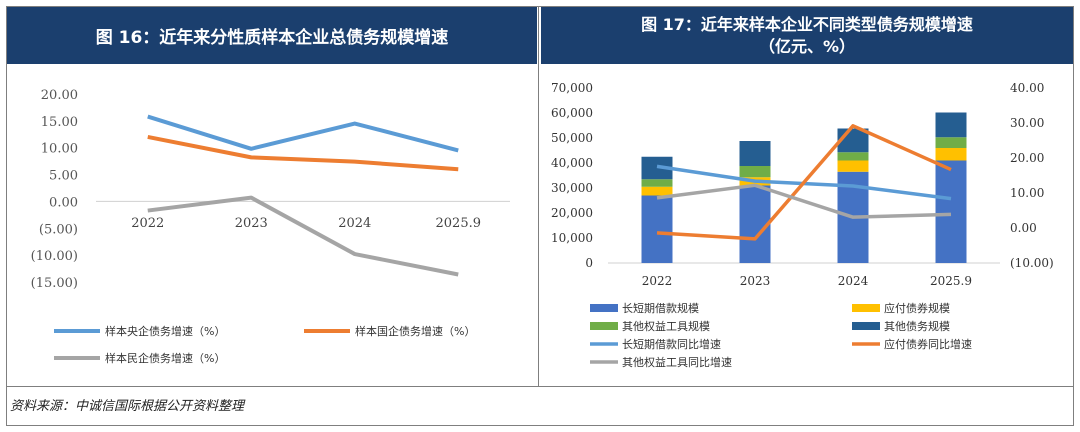 The width and height of the screenshot is (1080, 432). What do you see at coordinates (54, 283) in the screenshot?
I see `y-tick-label: (15.00)` at bounding box center [54, 283].